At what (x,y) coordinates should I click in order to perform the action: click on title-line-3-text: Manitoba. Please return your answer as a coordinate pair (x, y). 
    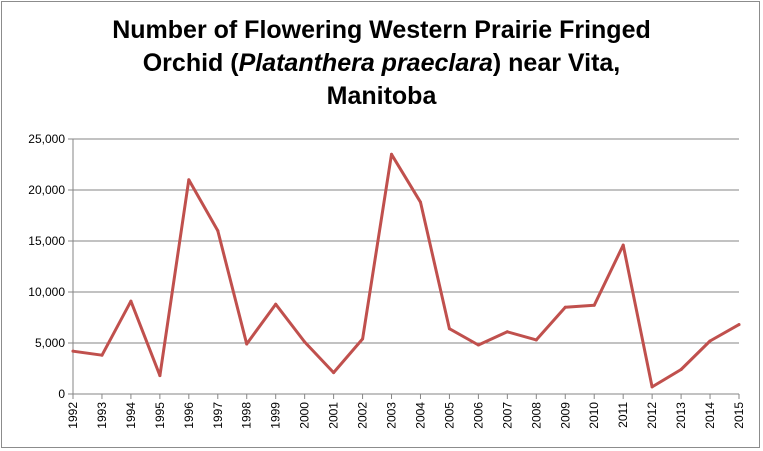
    Looking at the image, I should click on (381, 96).